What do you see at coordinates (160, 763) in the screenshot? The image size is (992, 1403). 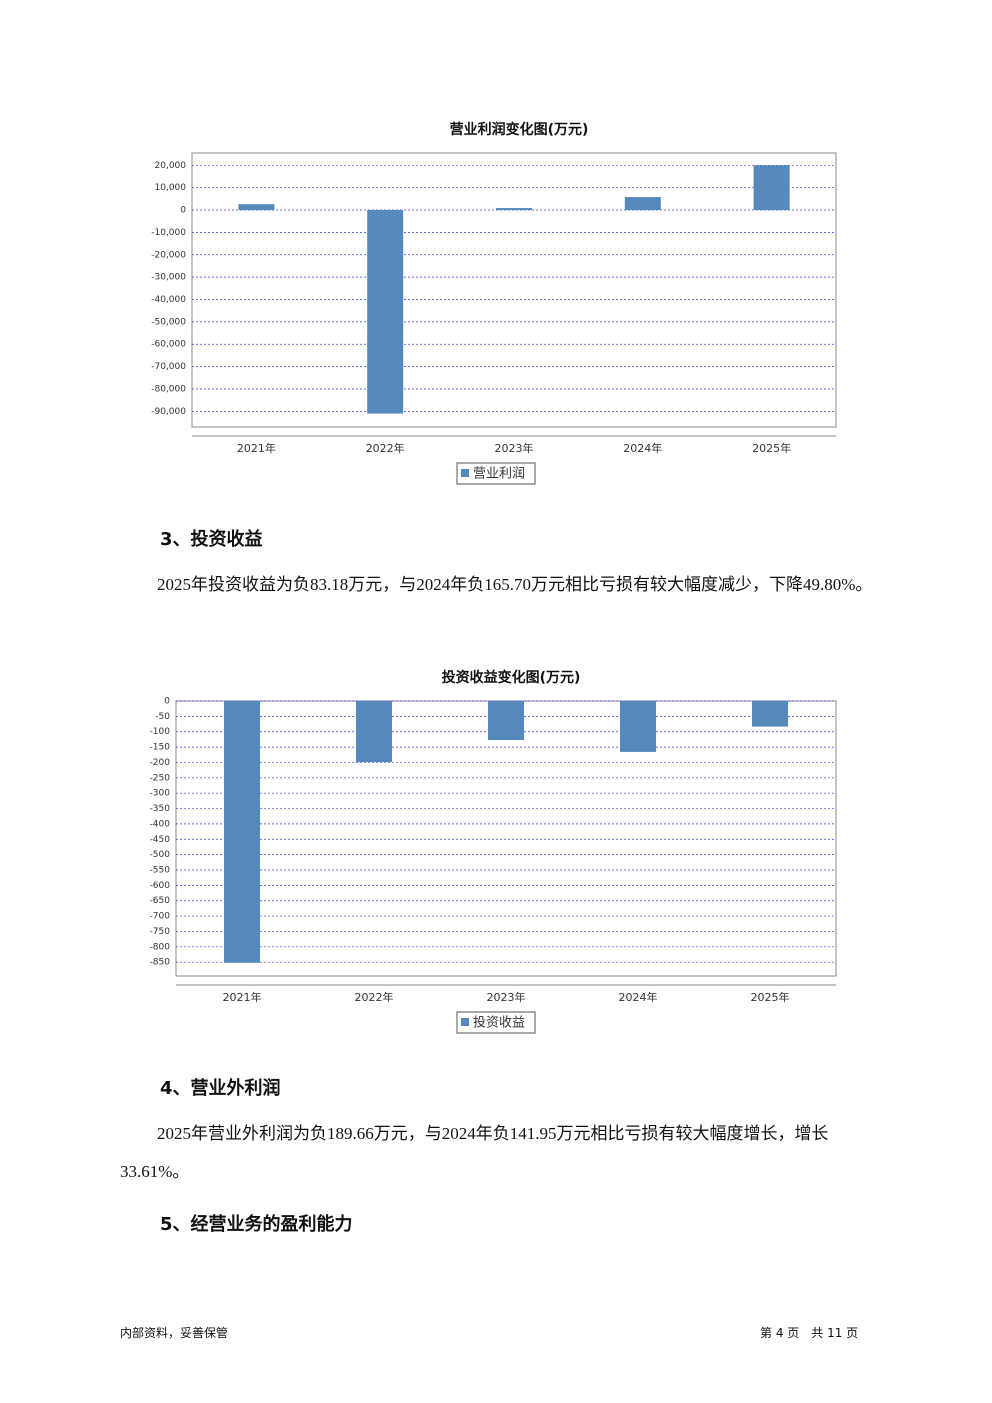 I see `y-tick-label: -200` at bounding box center [160, 763].